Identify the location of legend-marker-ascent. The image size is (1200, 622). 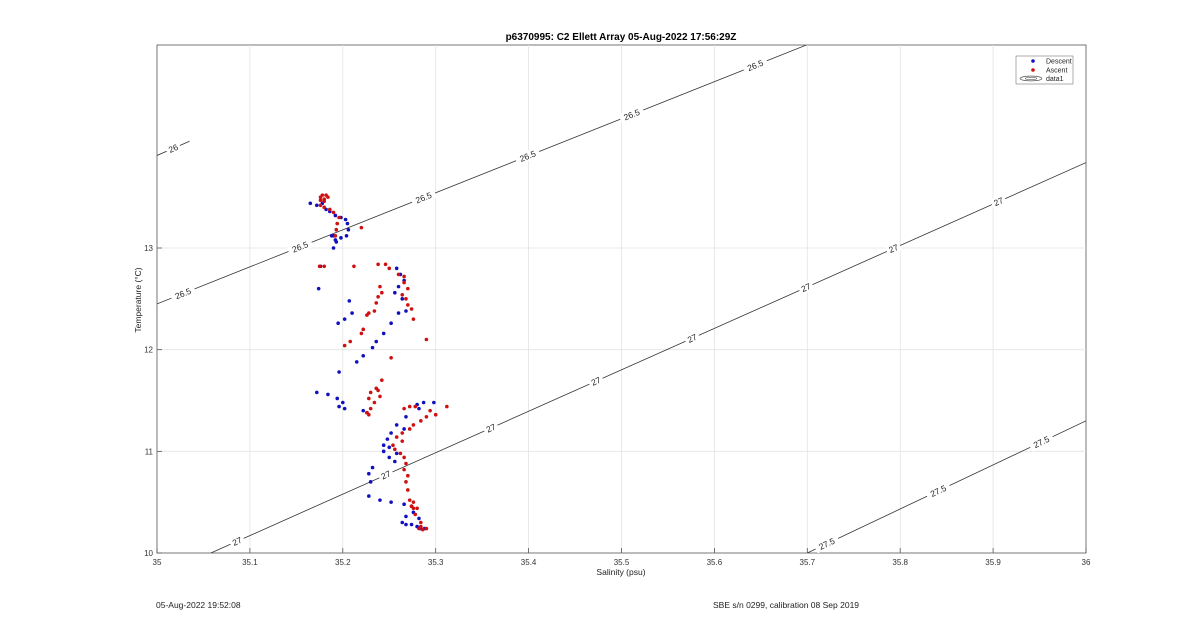
(1033, 70).